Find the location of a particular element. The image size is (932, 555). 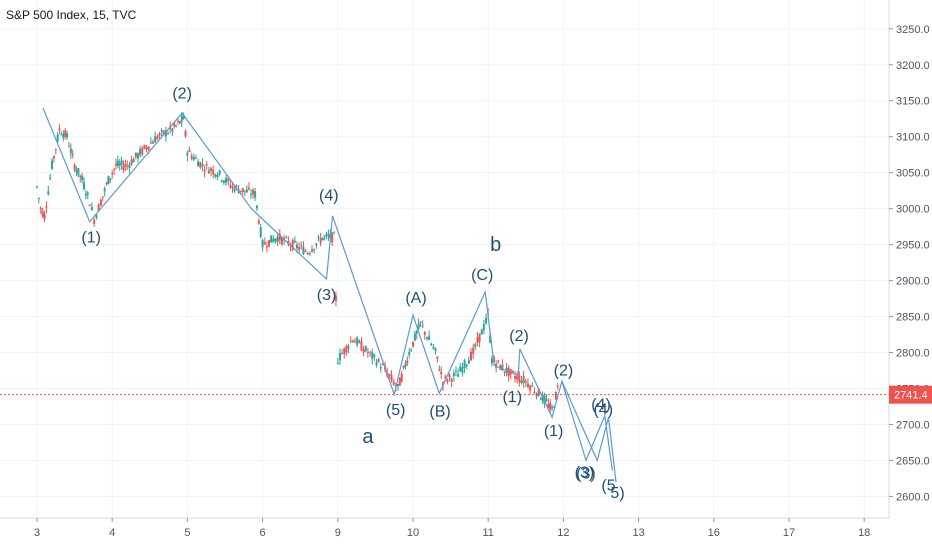

y-tick-label: 3100.0 is located at coordinates (913, 138).